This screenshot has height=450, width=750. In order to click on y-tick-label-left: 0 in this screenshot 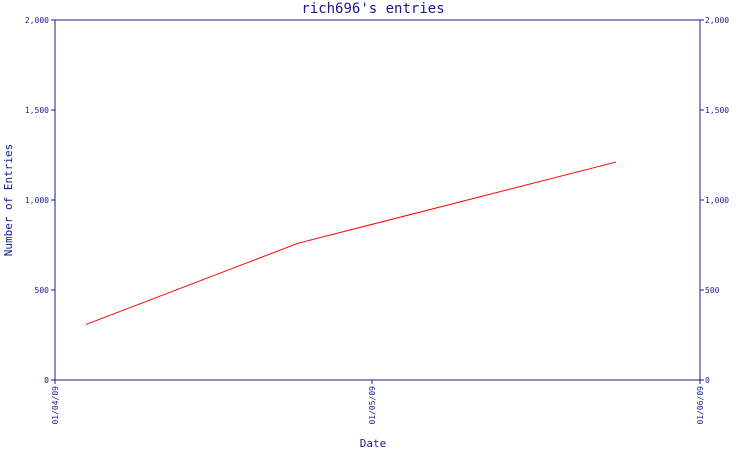, I will do `click(46, 380)`.